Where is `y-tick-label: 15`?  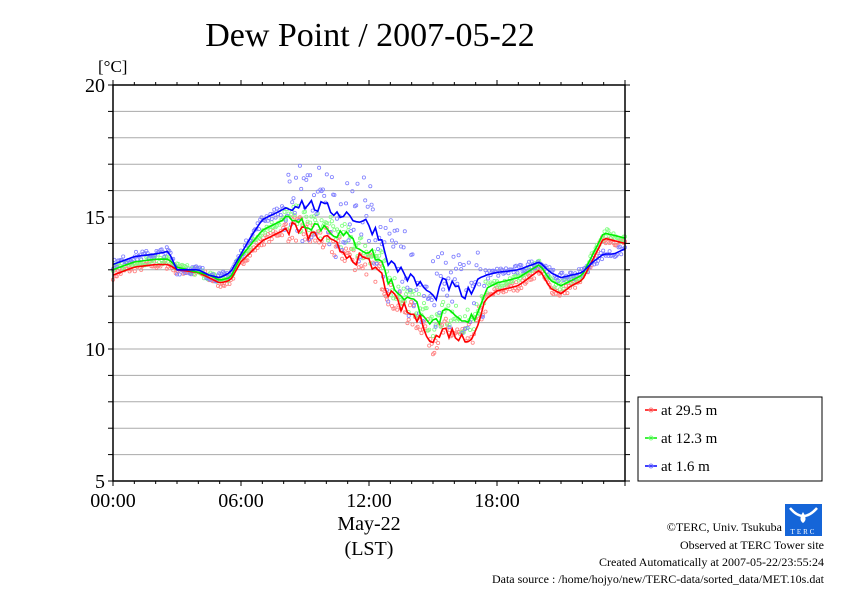
y-tick-label: 15 is located at coordinates (95, 218).